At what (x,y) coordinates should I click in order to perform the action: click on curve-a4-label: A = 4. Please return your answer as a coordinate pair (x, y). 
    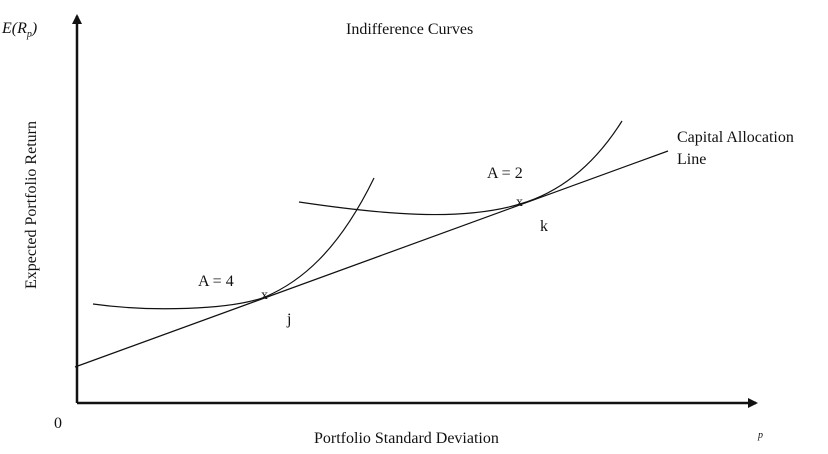
    Looking at the image, I should click on (216, 281).